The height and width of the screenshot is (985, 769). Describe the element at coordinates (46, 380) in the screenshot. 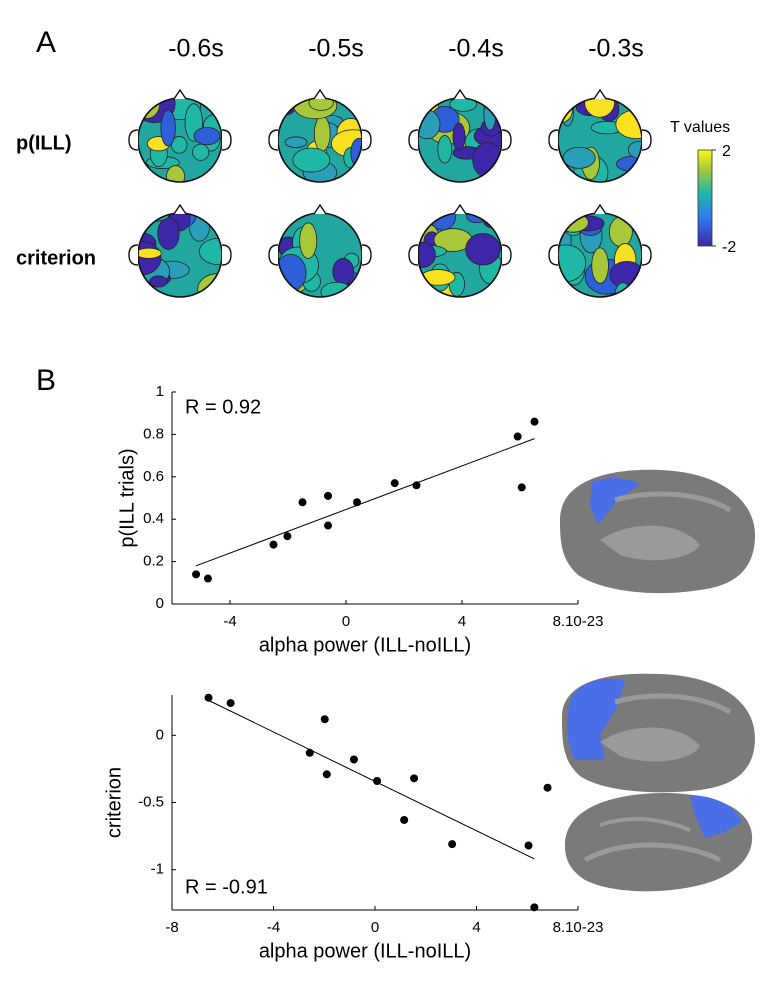

I see `panel-label: B` at that location.